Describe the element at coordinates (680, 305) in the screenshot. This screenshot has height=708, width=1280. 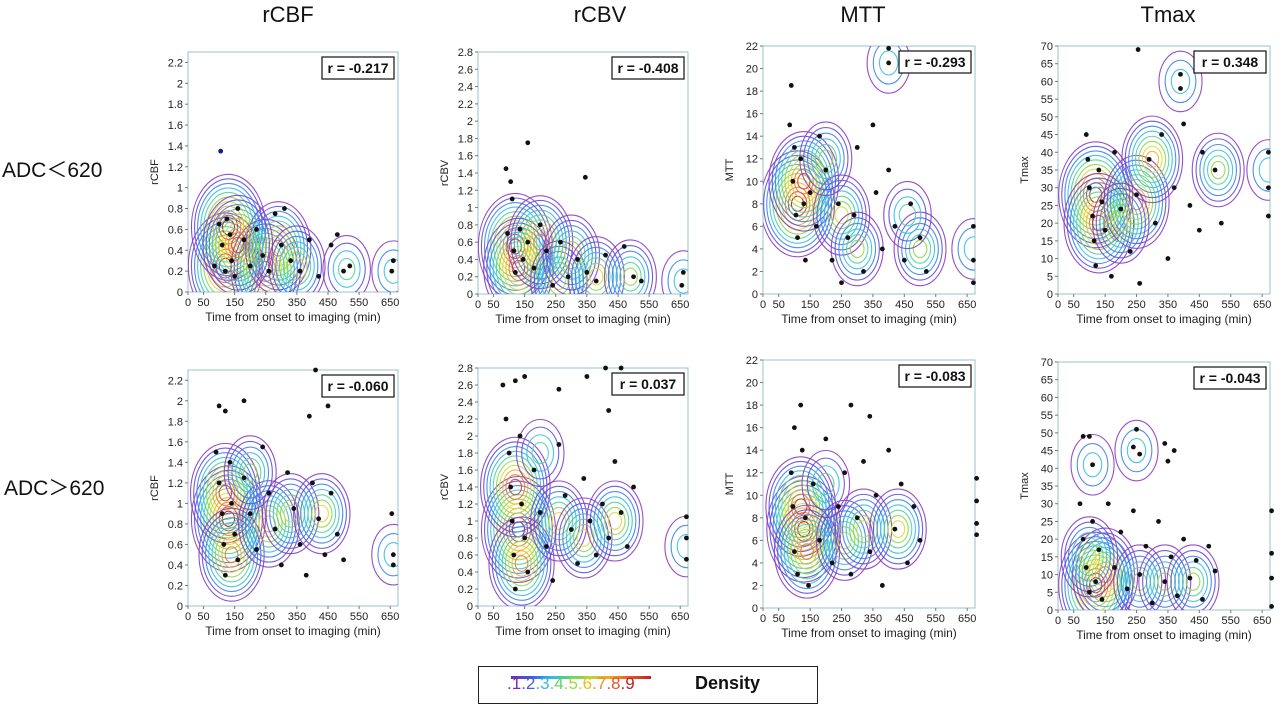
I see `x-tick-label: 650` at that location.